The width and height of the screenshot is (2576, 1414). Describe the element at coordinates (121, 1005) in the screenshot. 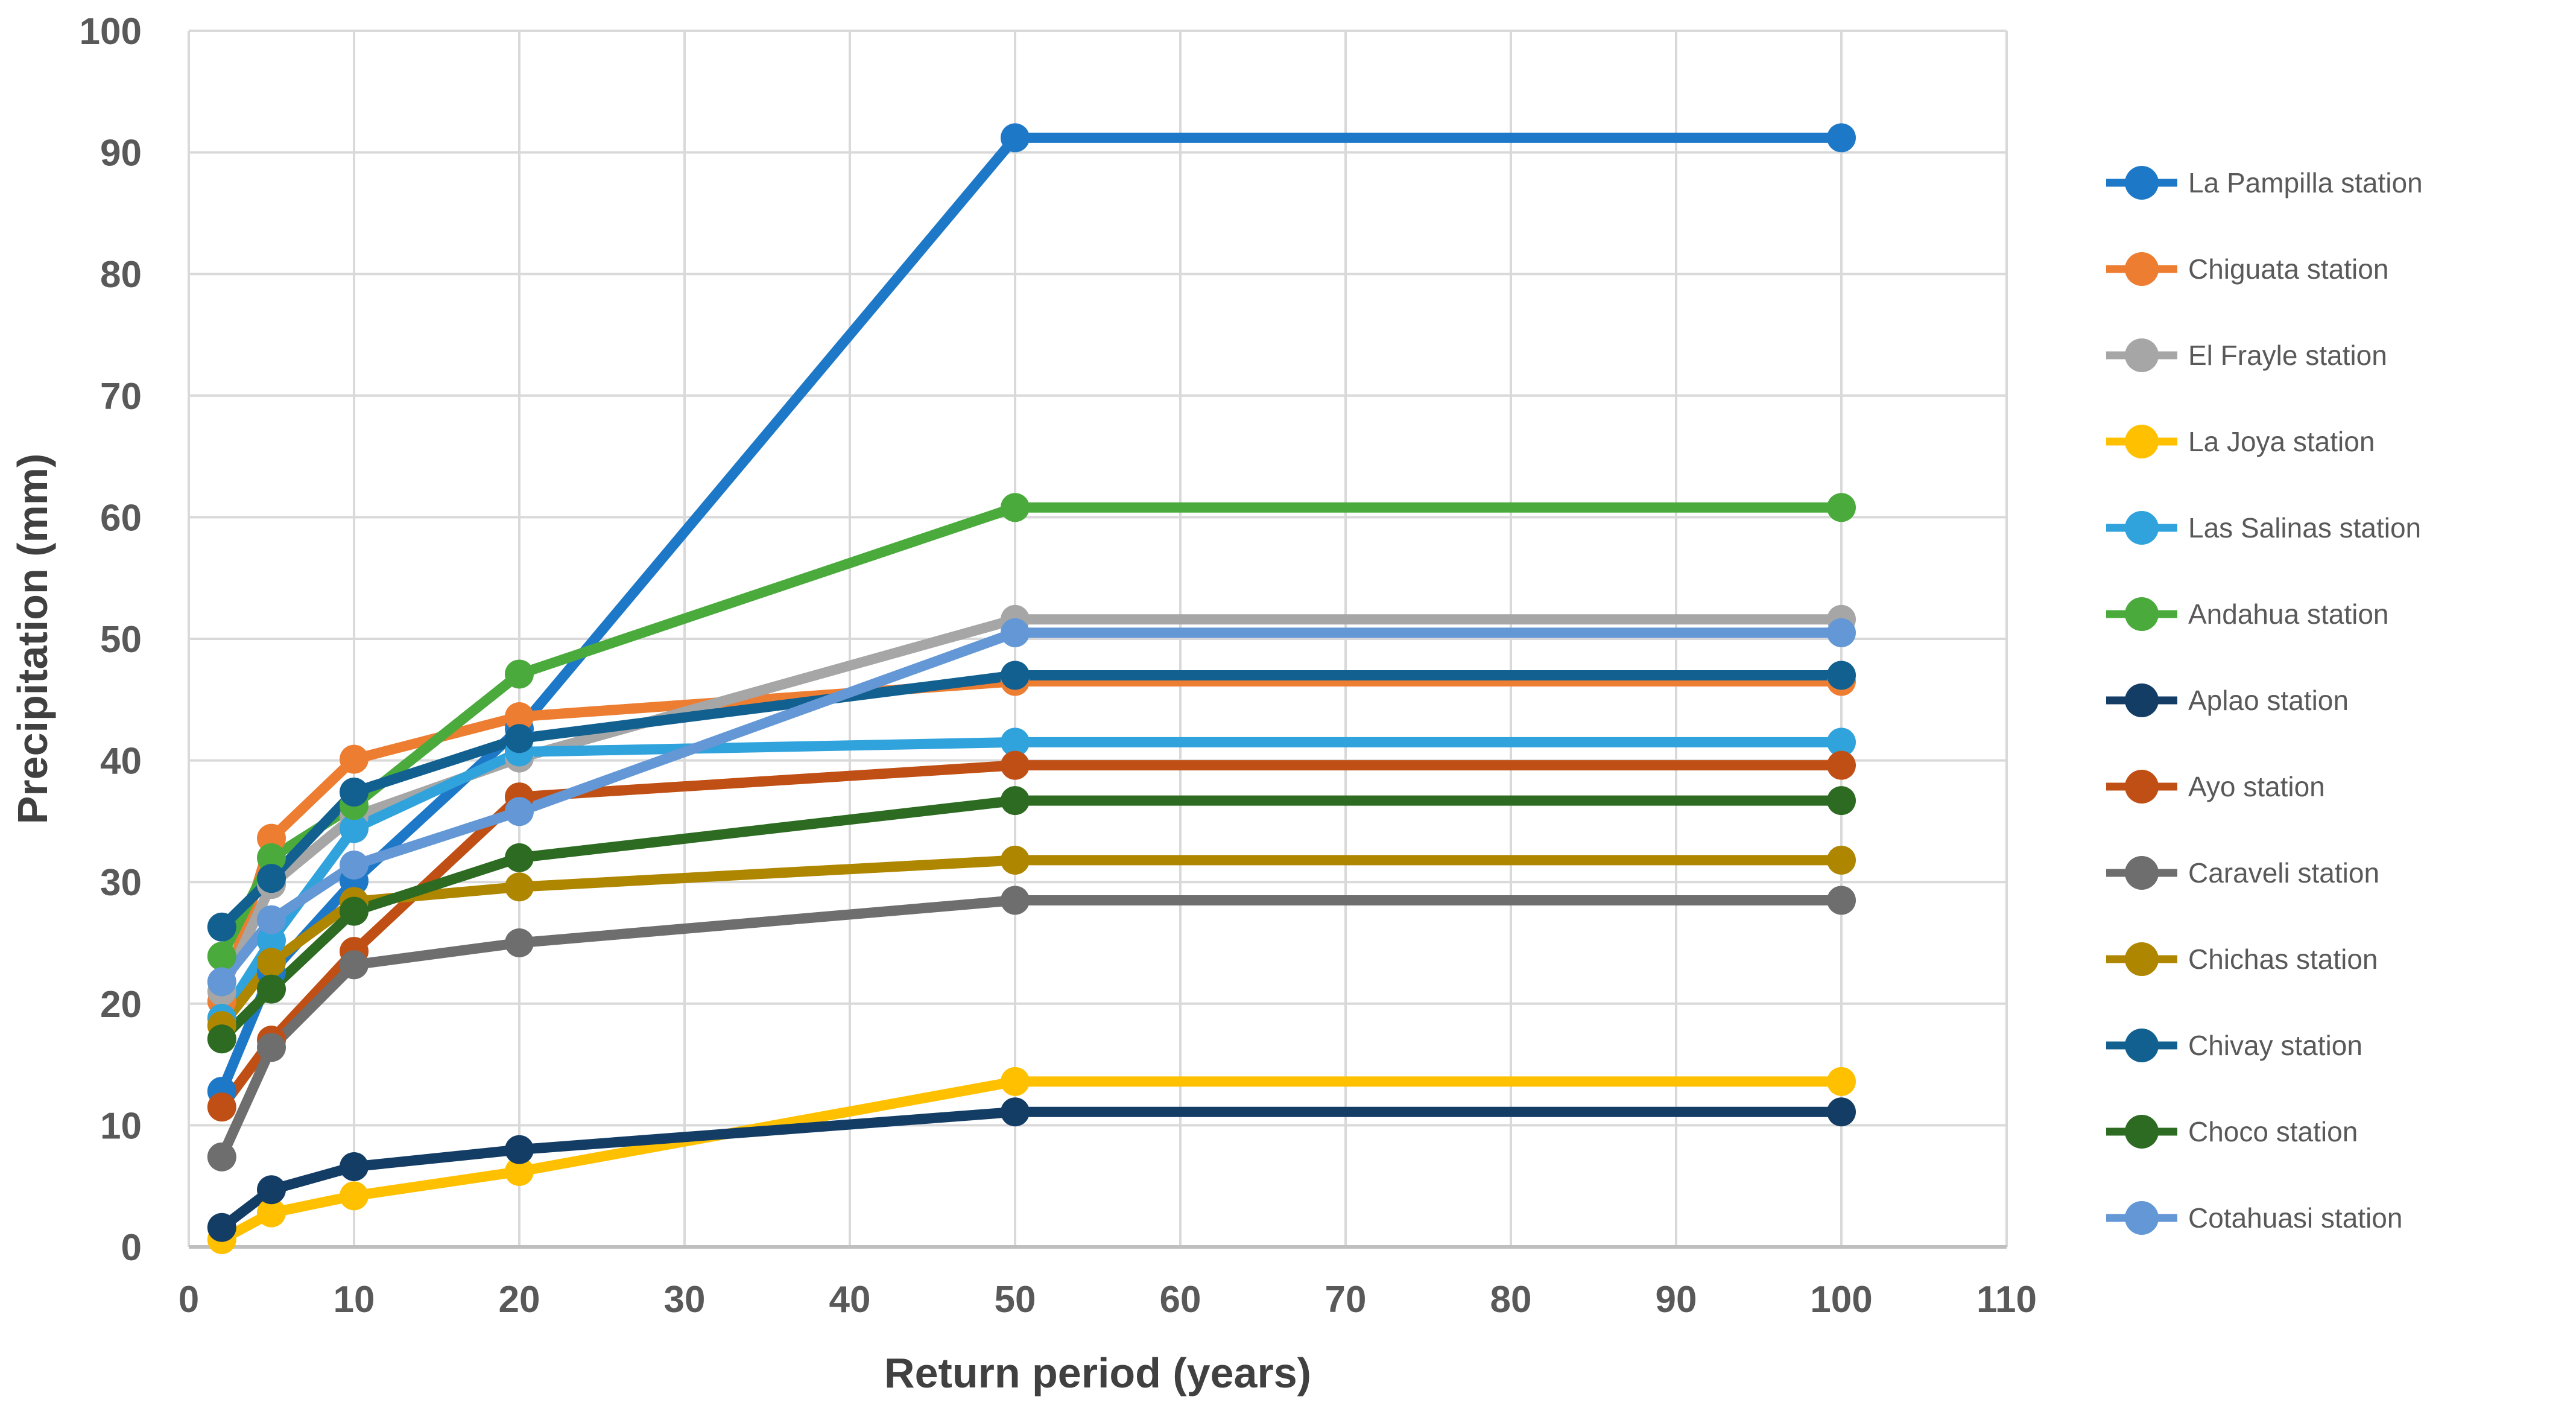

I see `y-tick-label: 20` at that location.